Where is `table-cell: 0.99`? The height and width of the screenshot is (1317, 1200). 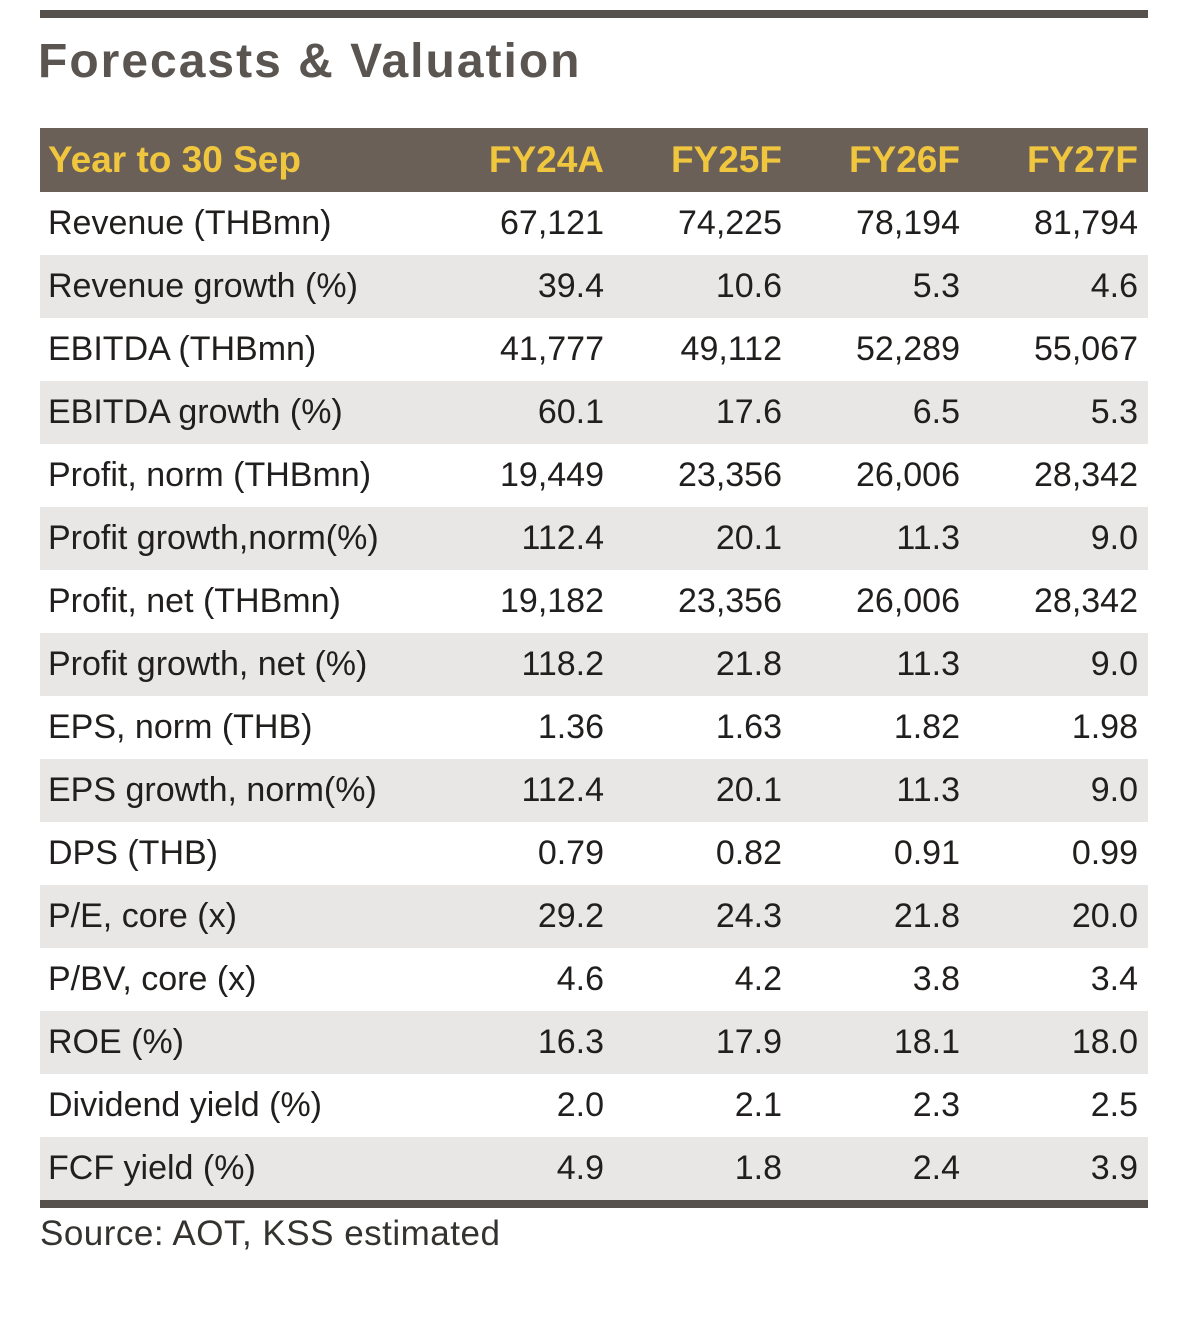
table-cell: 0.99 is located at coordinates (1104, 853).